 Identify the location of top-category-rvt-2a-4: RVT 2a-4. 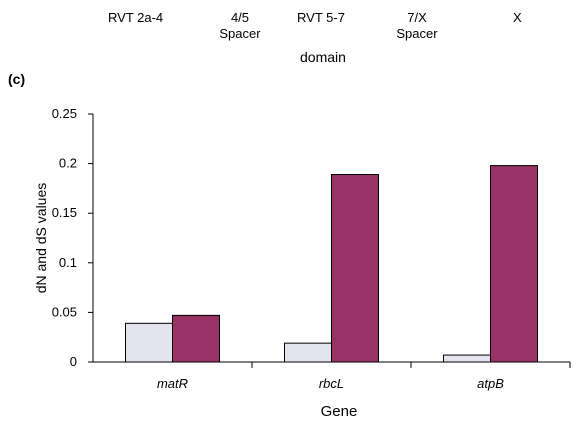
(135, 18).